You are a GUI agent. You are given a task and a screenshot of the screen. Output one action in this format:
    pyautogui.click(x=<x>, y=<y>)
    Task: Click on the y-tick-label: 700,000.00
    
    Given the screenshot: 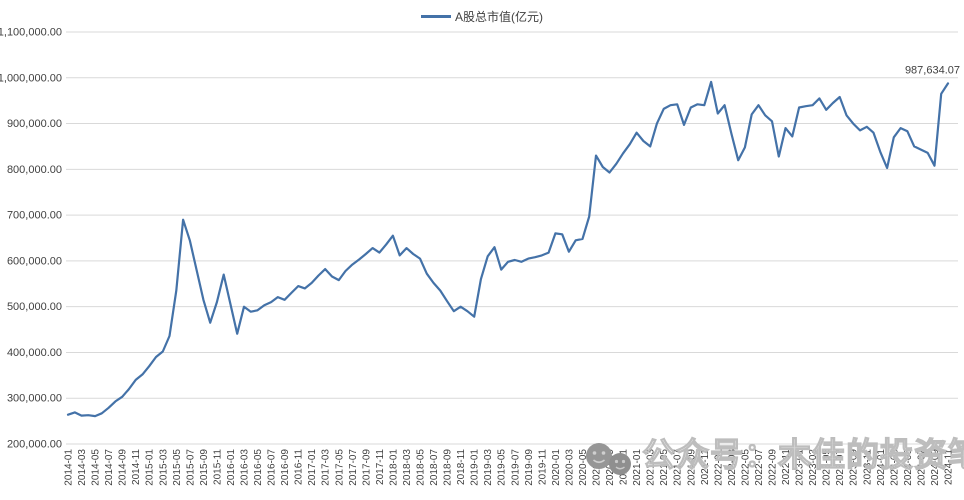 What is the action you would take?
    pyautogui.click(x=34, y=216)
    